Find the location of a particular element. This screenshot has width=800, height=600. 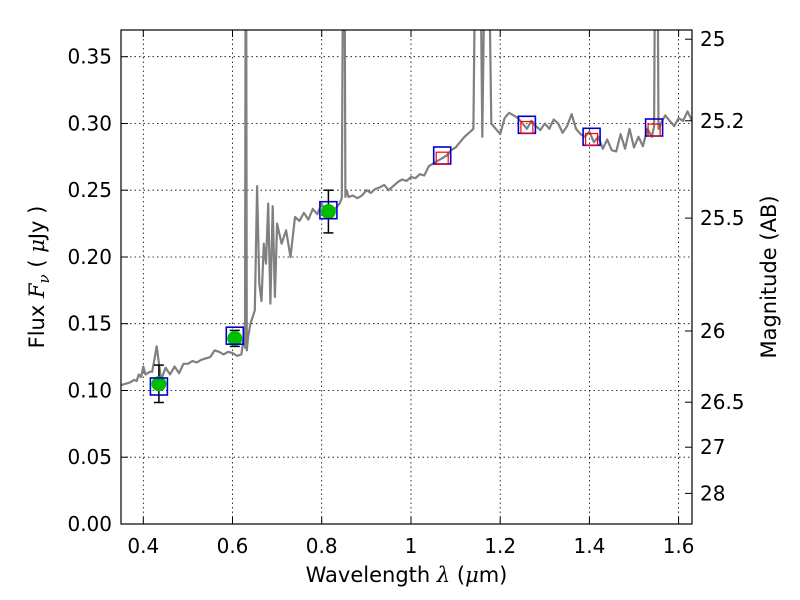

x-tick-label: 0.8 is located at coordinates (322, 546).